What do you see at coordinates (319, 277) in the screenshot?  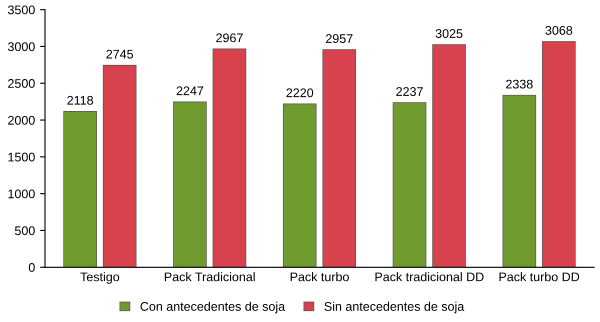 I see `x-tick-label: Pack turbo` at bounding box center [319, 277].